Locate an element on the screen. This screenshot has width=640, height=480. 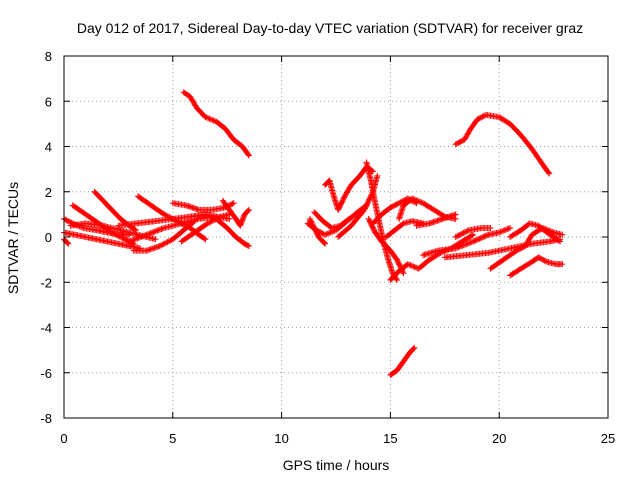
x-tick-label: 5 is located at coordinates (172, 438).